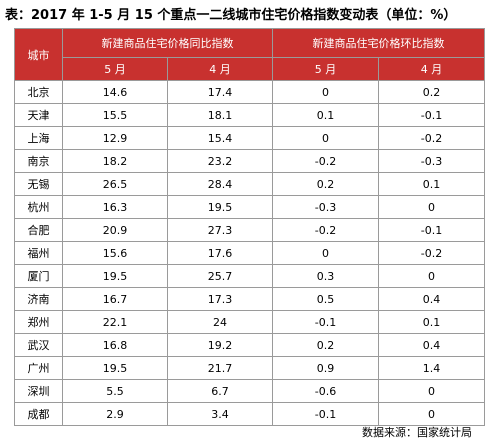  Describe the element at coordinates (38, 230) in the screenshot. I see `city-cell: 合肥` at that location.